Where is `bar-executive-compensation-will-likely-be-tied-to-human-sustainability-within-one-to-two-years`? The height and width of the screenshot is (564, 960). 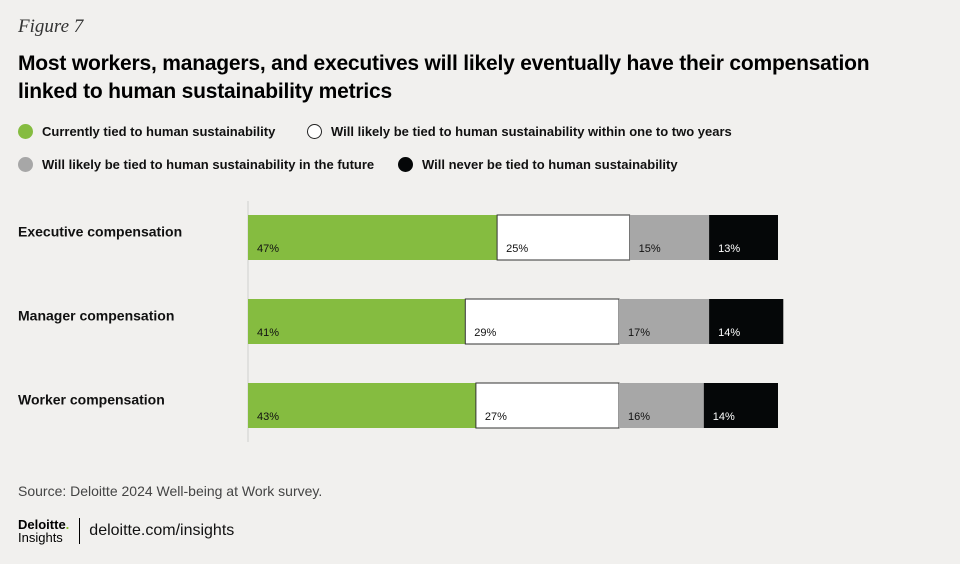 bar-executive-compensation-will-likely-be-tied-to-human-sustainability-within-one-to-two-years is located at coordinates (563, 237).